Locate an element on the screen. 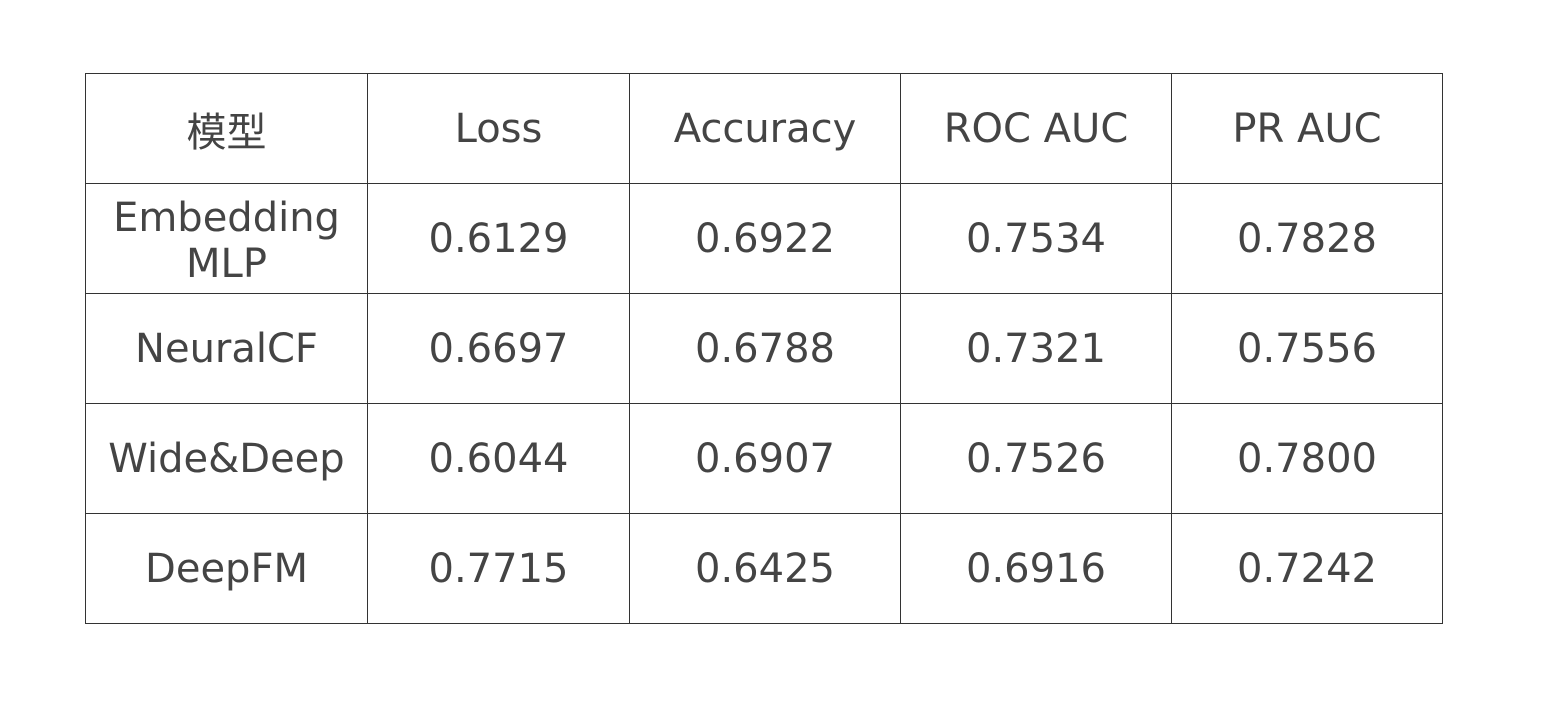 This screenshot has width=1546, height=707. model-name-cell: DeepFM is located at coordinates (226, 568).